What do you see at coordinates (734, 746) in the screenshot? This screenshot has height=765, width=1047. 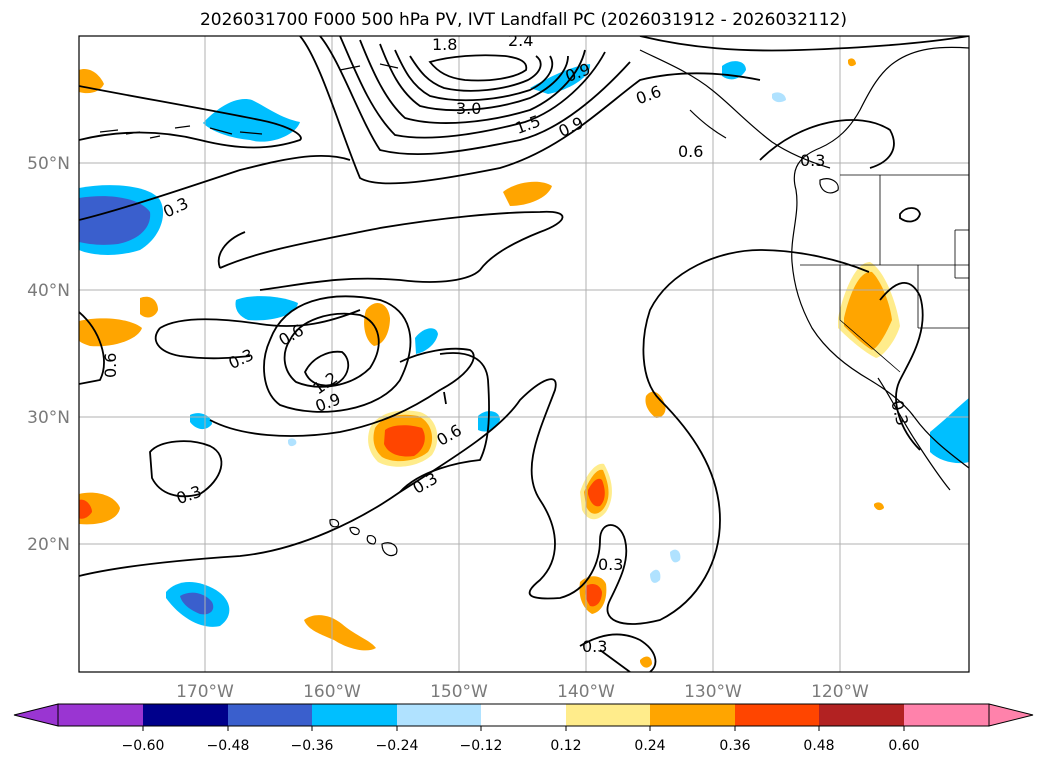 I see `colorbar-tick-label: 0.36` at bounding box center [734, 746].